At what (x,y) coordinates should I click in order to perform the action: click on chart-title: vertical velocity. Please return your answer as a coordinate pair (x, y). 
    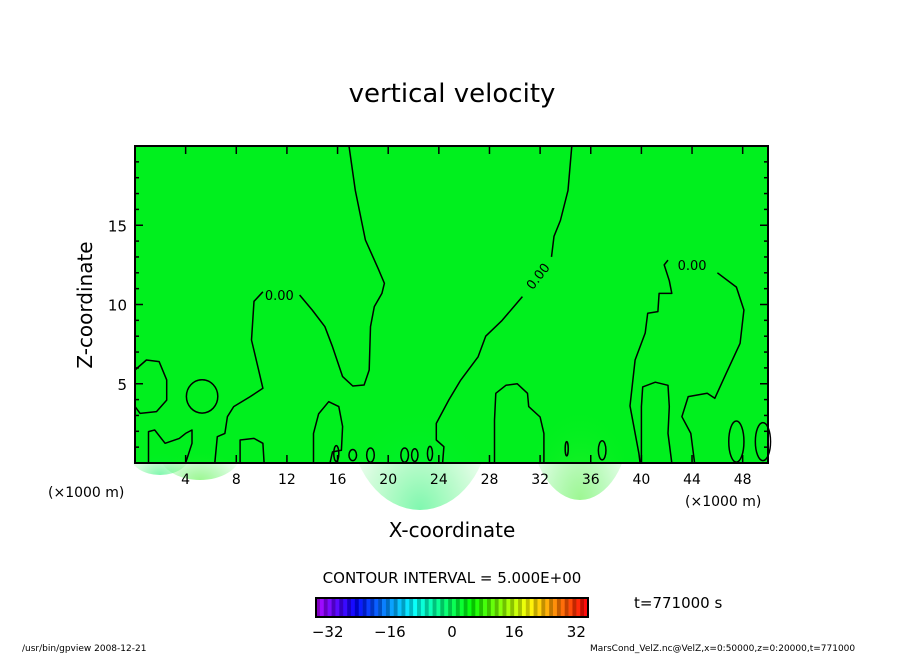
    Looking at the image, I should click on (452, 94).